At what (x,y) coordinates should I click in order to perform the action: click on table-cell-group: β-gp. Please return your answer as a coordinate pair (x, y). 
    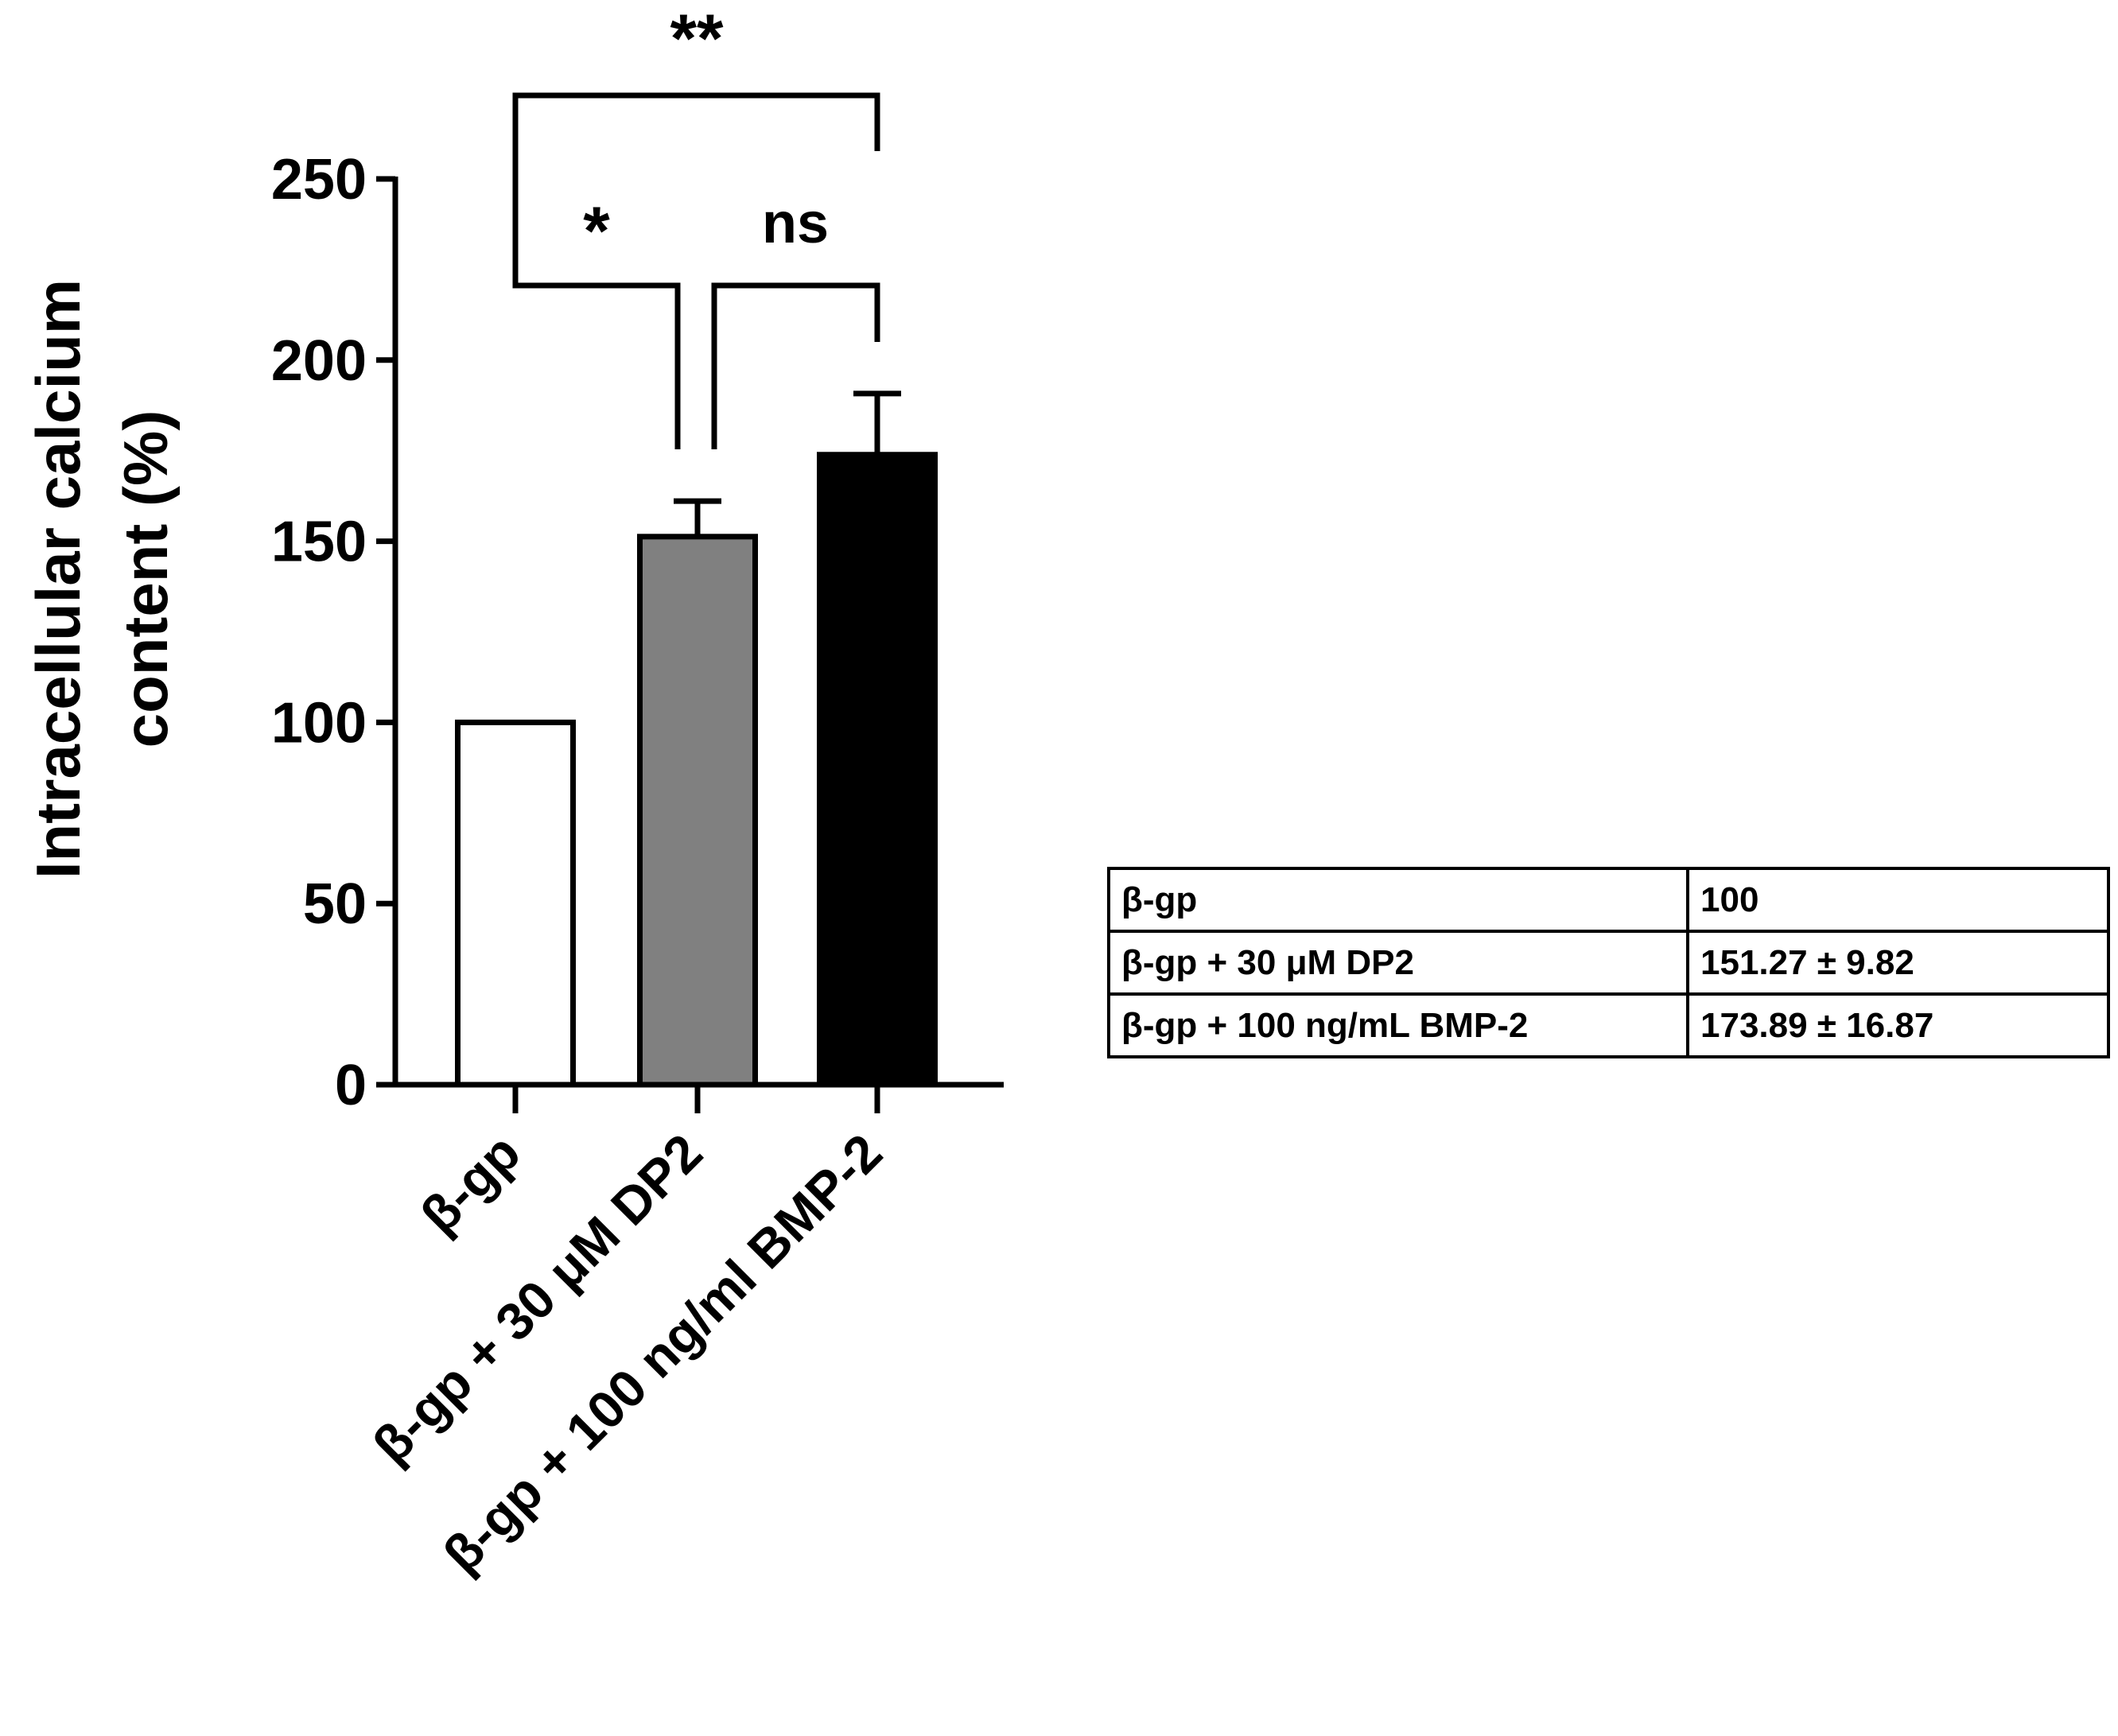
    Looking at the image, I should click on (1398, 900).